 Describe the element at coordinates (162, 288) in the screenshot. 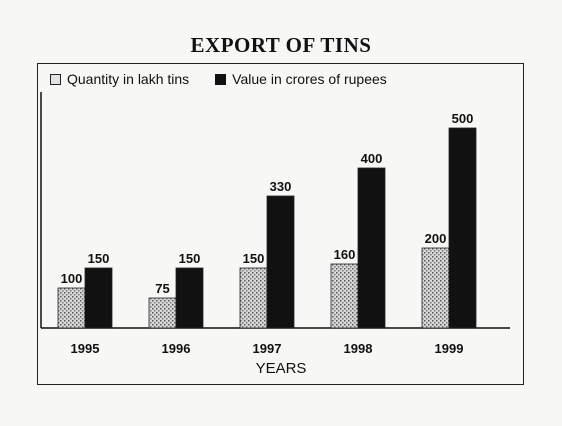

I see `data-label-quantity-1996: 75` at that location.